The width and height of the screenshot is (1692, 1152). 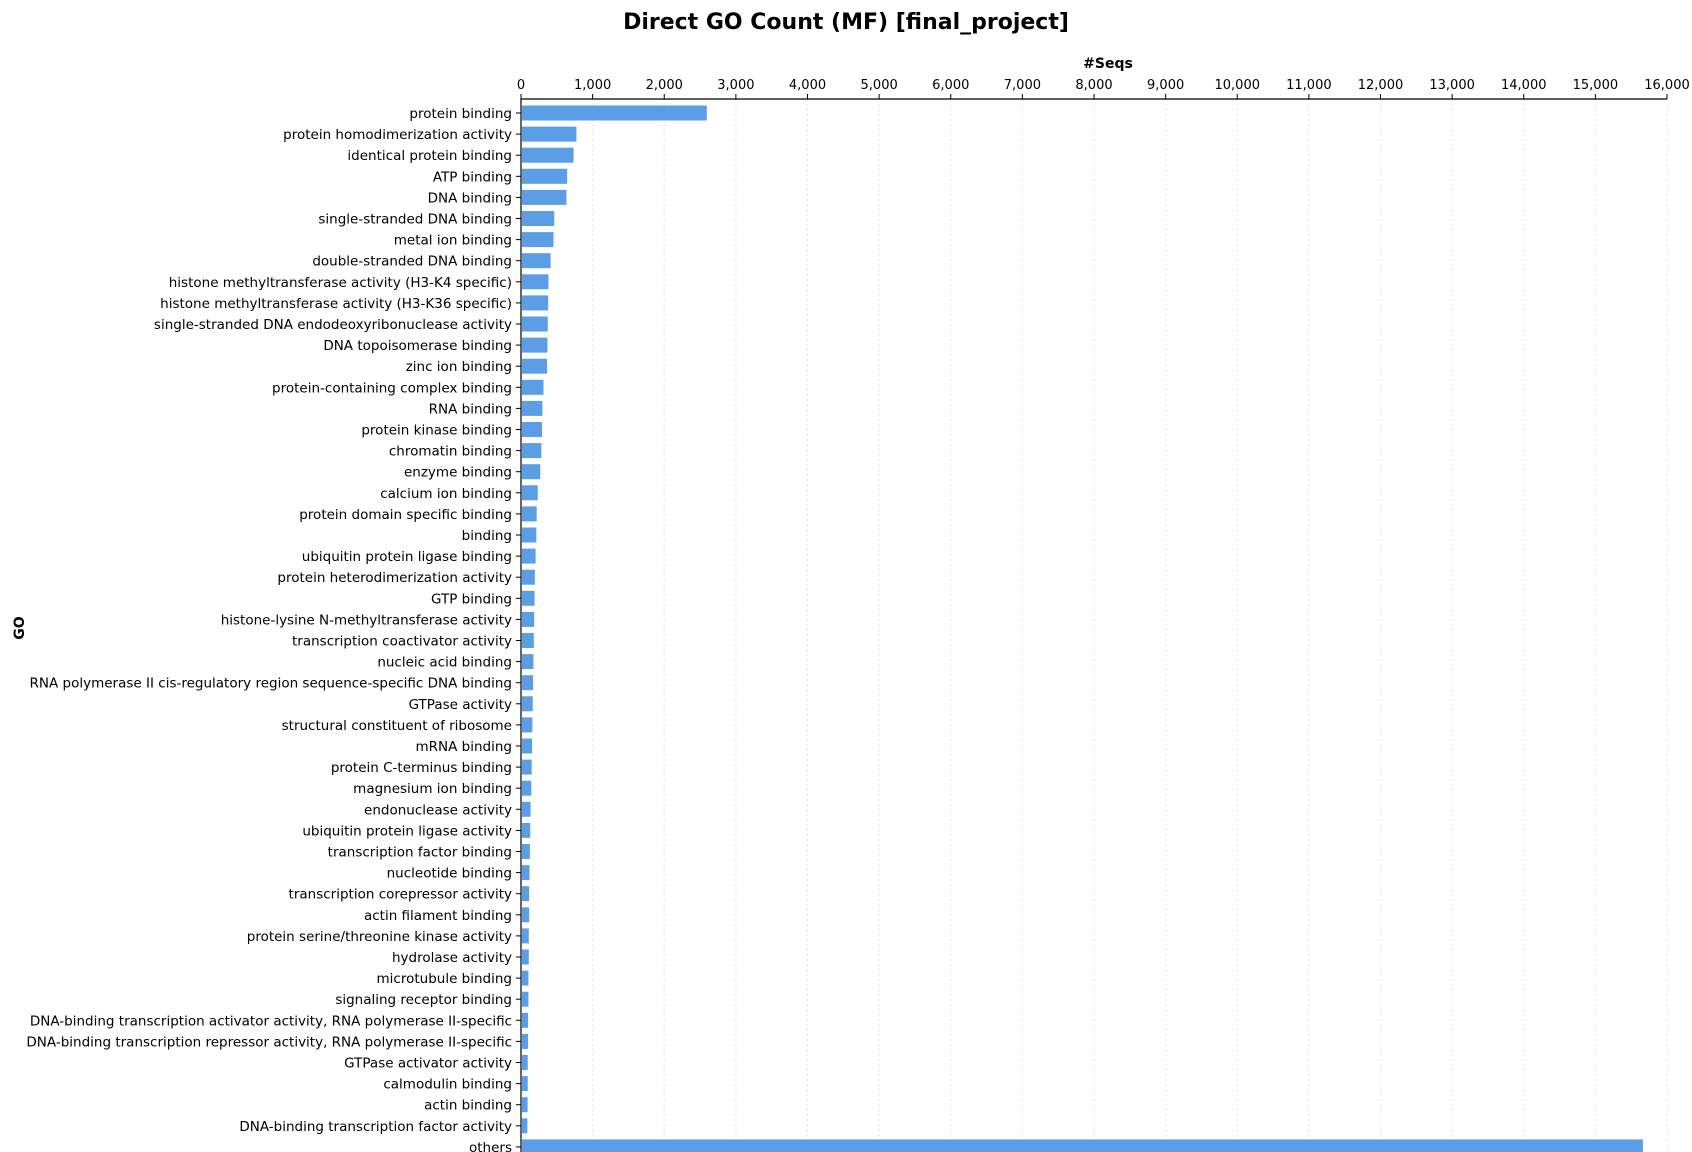 What do you see at coordinates (1596, 85) in the screenshot?
I see `x-tick-label: 15,000` at bounding box center [1596, 85].